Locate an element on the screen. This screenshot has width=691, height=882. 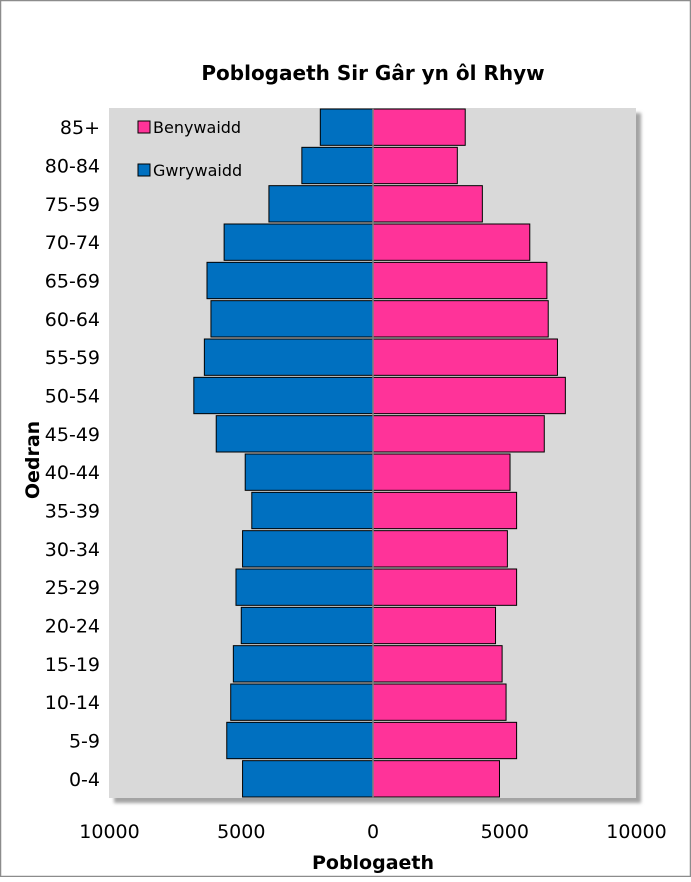
y-tick-label: 10-14 is located at coordinates (72, 703).